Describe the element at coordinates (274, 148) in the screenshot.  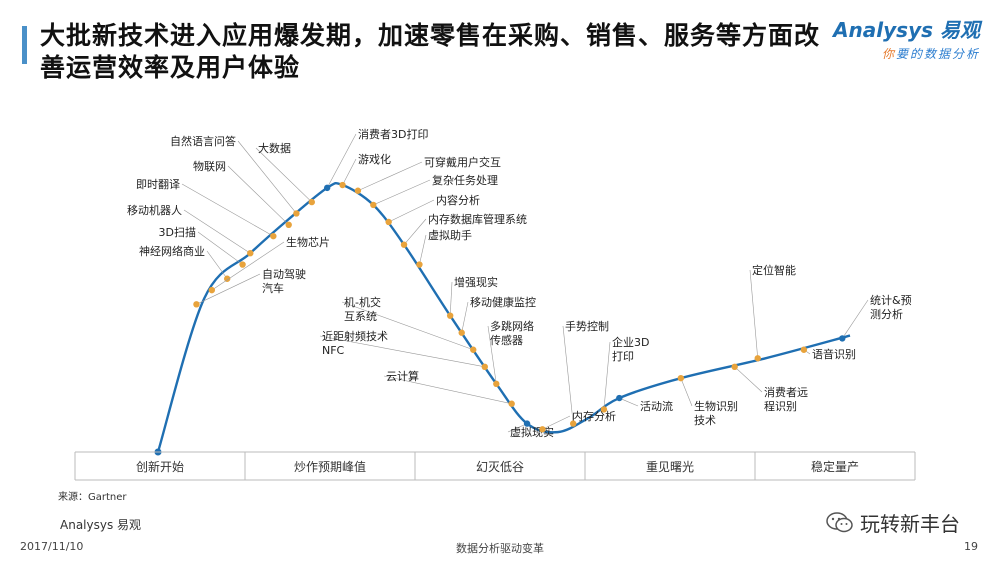
I see `tech-label-line: 大数据` at that location.